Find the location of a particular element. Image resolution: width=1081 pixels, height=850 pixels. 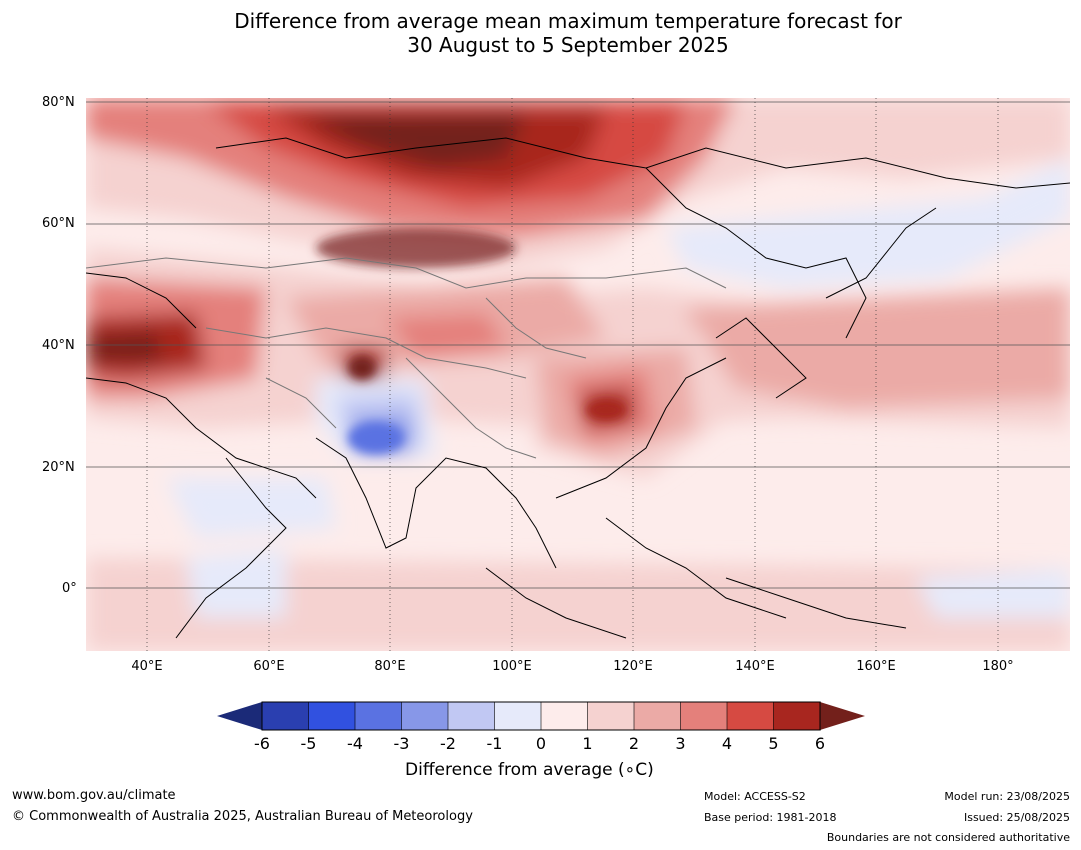

colorbar-segments is located at coordinates (541, 716).